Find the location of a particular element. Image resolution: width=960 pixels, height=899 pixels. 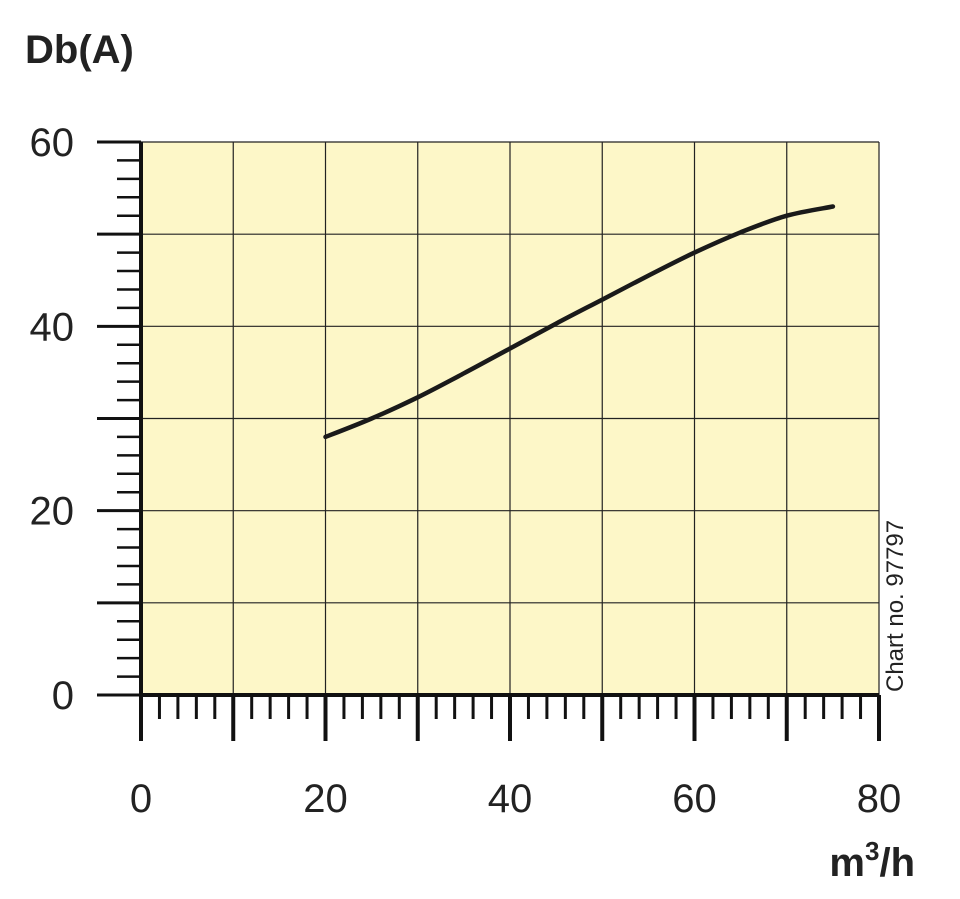

y-tick-label: 0 is located at coordinates (63, 696).